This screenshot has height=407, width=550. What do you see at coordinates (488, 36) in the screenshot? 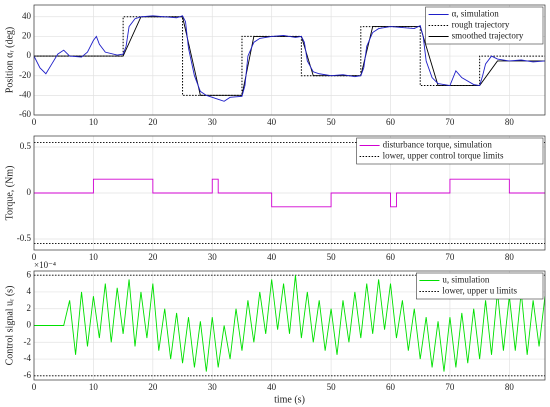
I see `legend-label: smoothed trajectory` at bounding box center [488, 36].